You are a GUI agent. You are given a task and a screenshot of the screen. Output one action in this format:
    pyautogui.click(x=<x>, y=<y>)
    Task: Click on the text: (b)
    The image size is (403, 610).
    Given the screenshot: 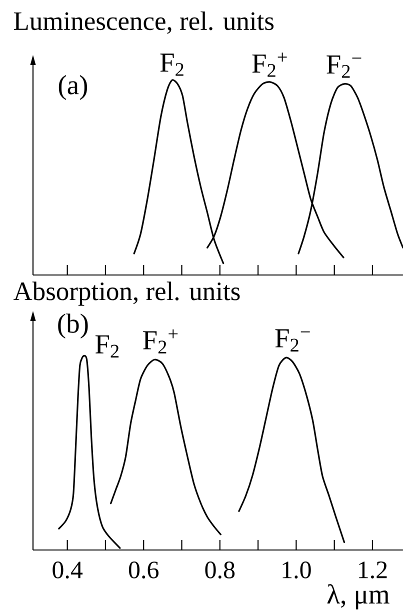 What is the action you would take?
    pyautogui.click(x=73, y=326)
    